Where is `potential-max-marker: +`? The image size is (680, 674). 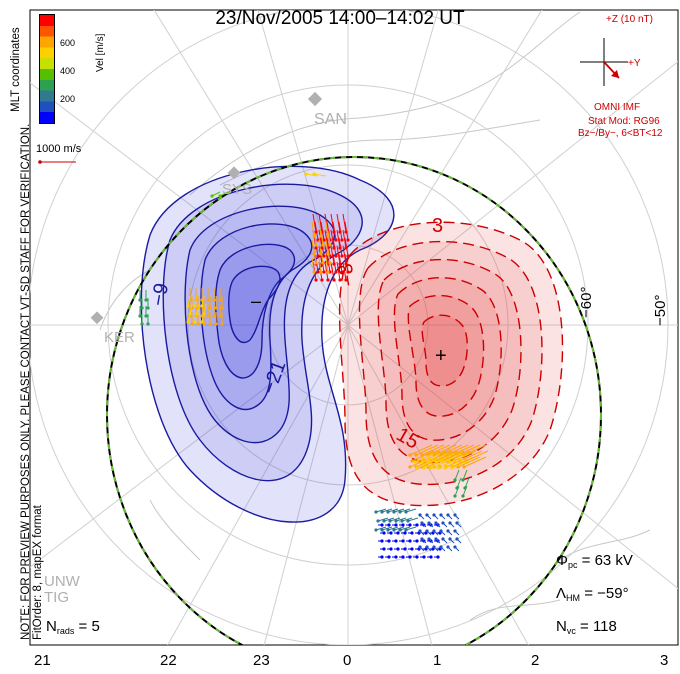
potential-max-marker: + is located at coordinates (441, 356).